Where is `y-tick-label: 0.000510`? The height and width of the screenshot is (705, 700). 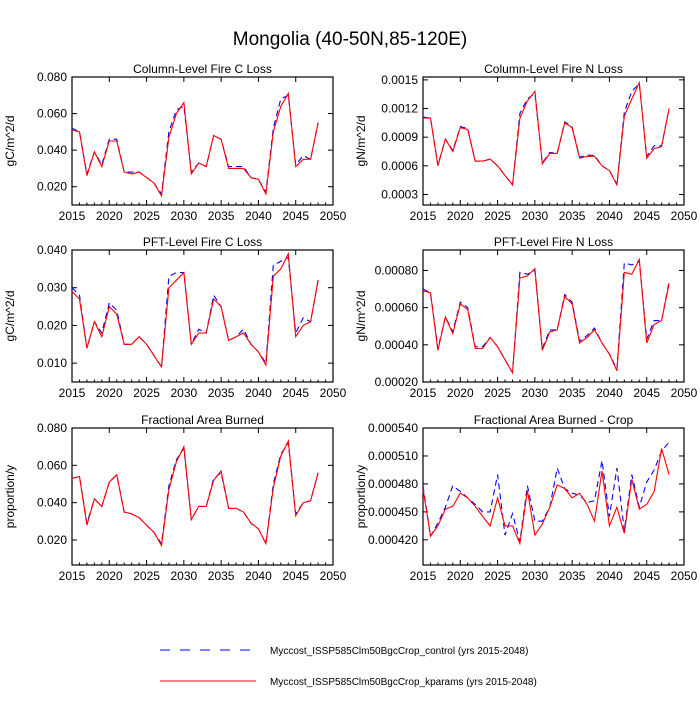
y-tick-label: 0.000510 is located at coordinates (393, 456).